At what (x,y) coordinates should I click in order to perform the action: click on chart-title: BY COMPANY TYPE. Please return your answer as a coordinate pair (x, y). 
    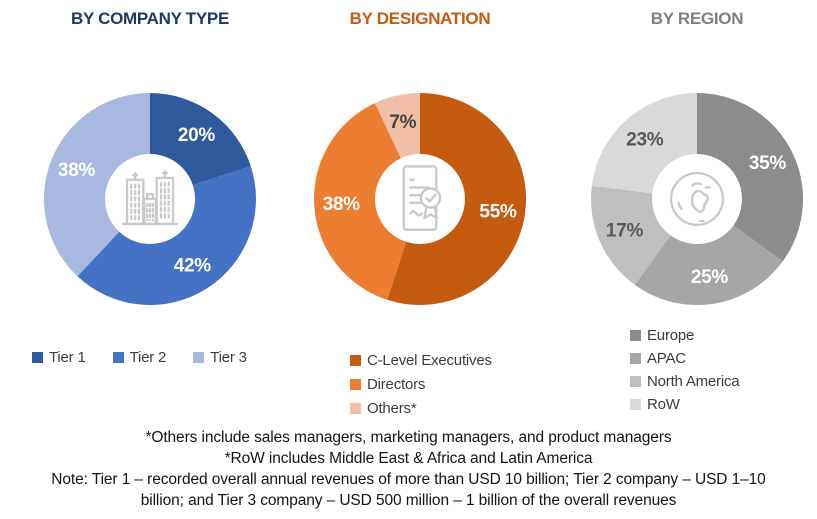
    Looking at the image, I should click on (150, 18).